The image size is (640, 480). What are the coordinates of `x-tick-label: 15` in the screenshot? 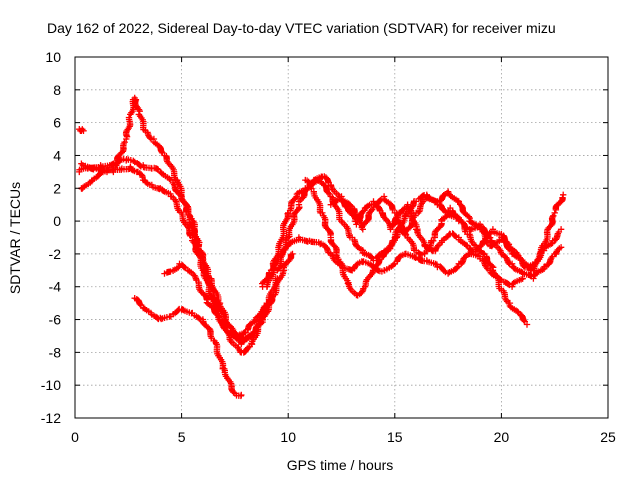 It's located at (395, 437).